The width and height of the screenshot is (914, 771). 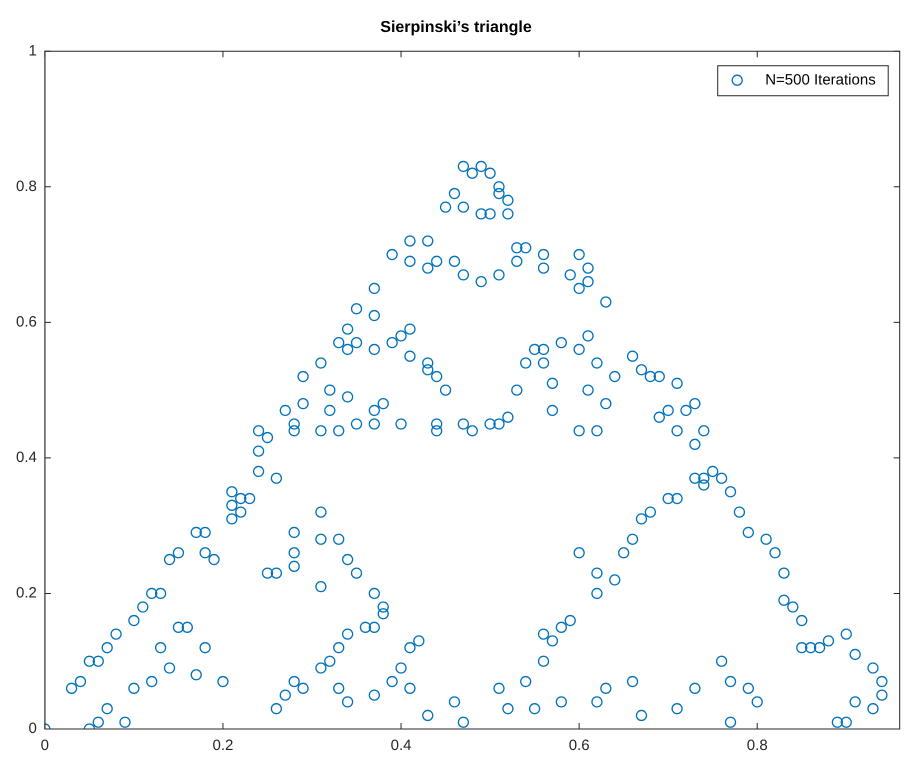 I want to click on x-tick-label: 0.6, so click(x=579, y=745).